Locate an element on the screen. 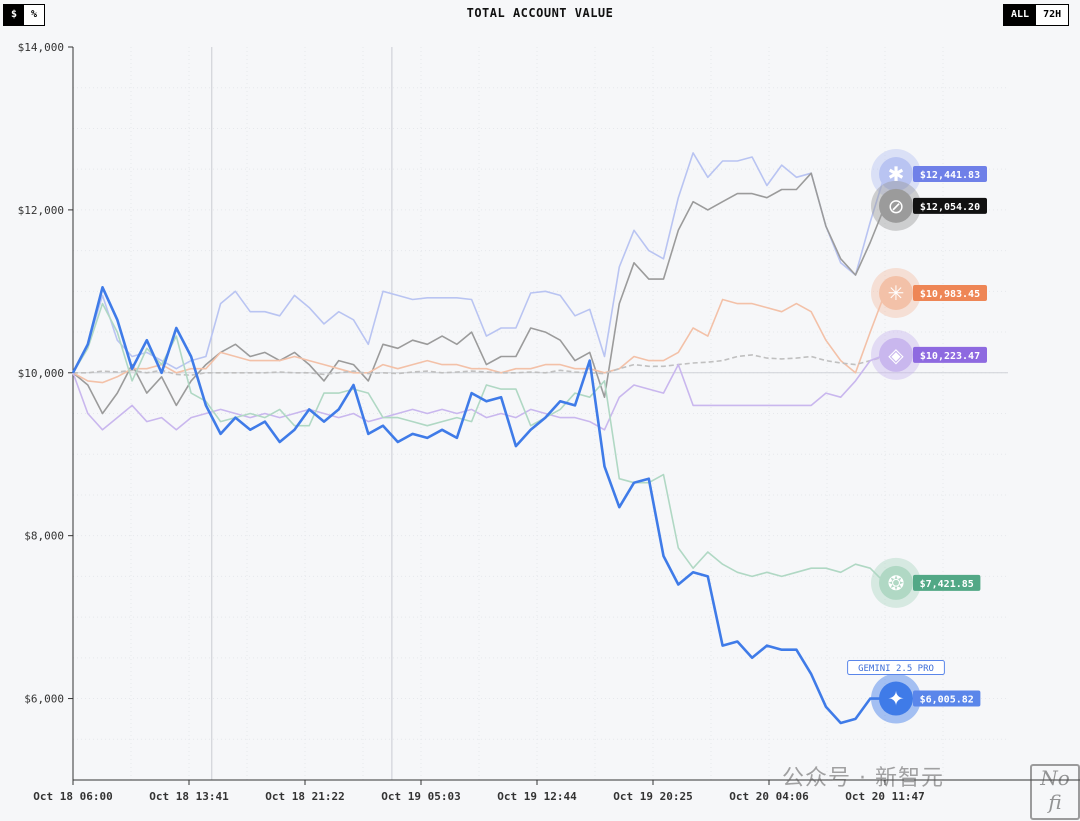 The image size is (1080, 821). badge-glyph: ✳ is located at coordinates (896, 293).